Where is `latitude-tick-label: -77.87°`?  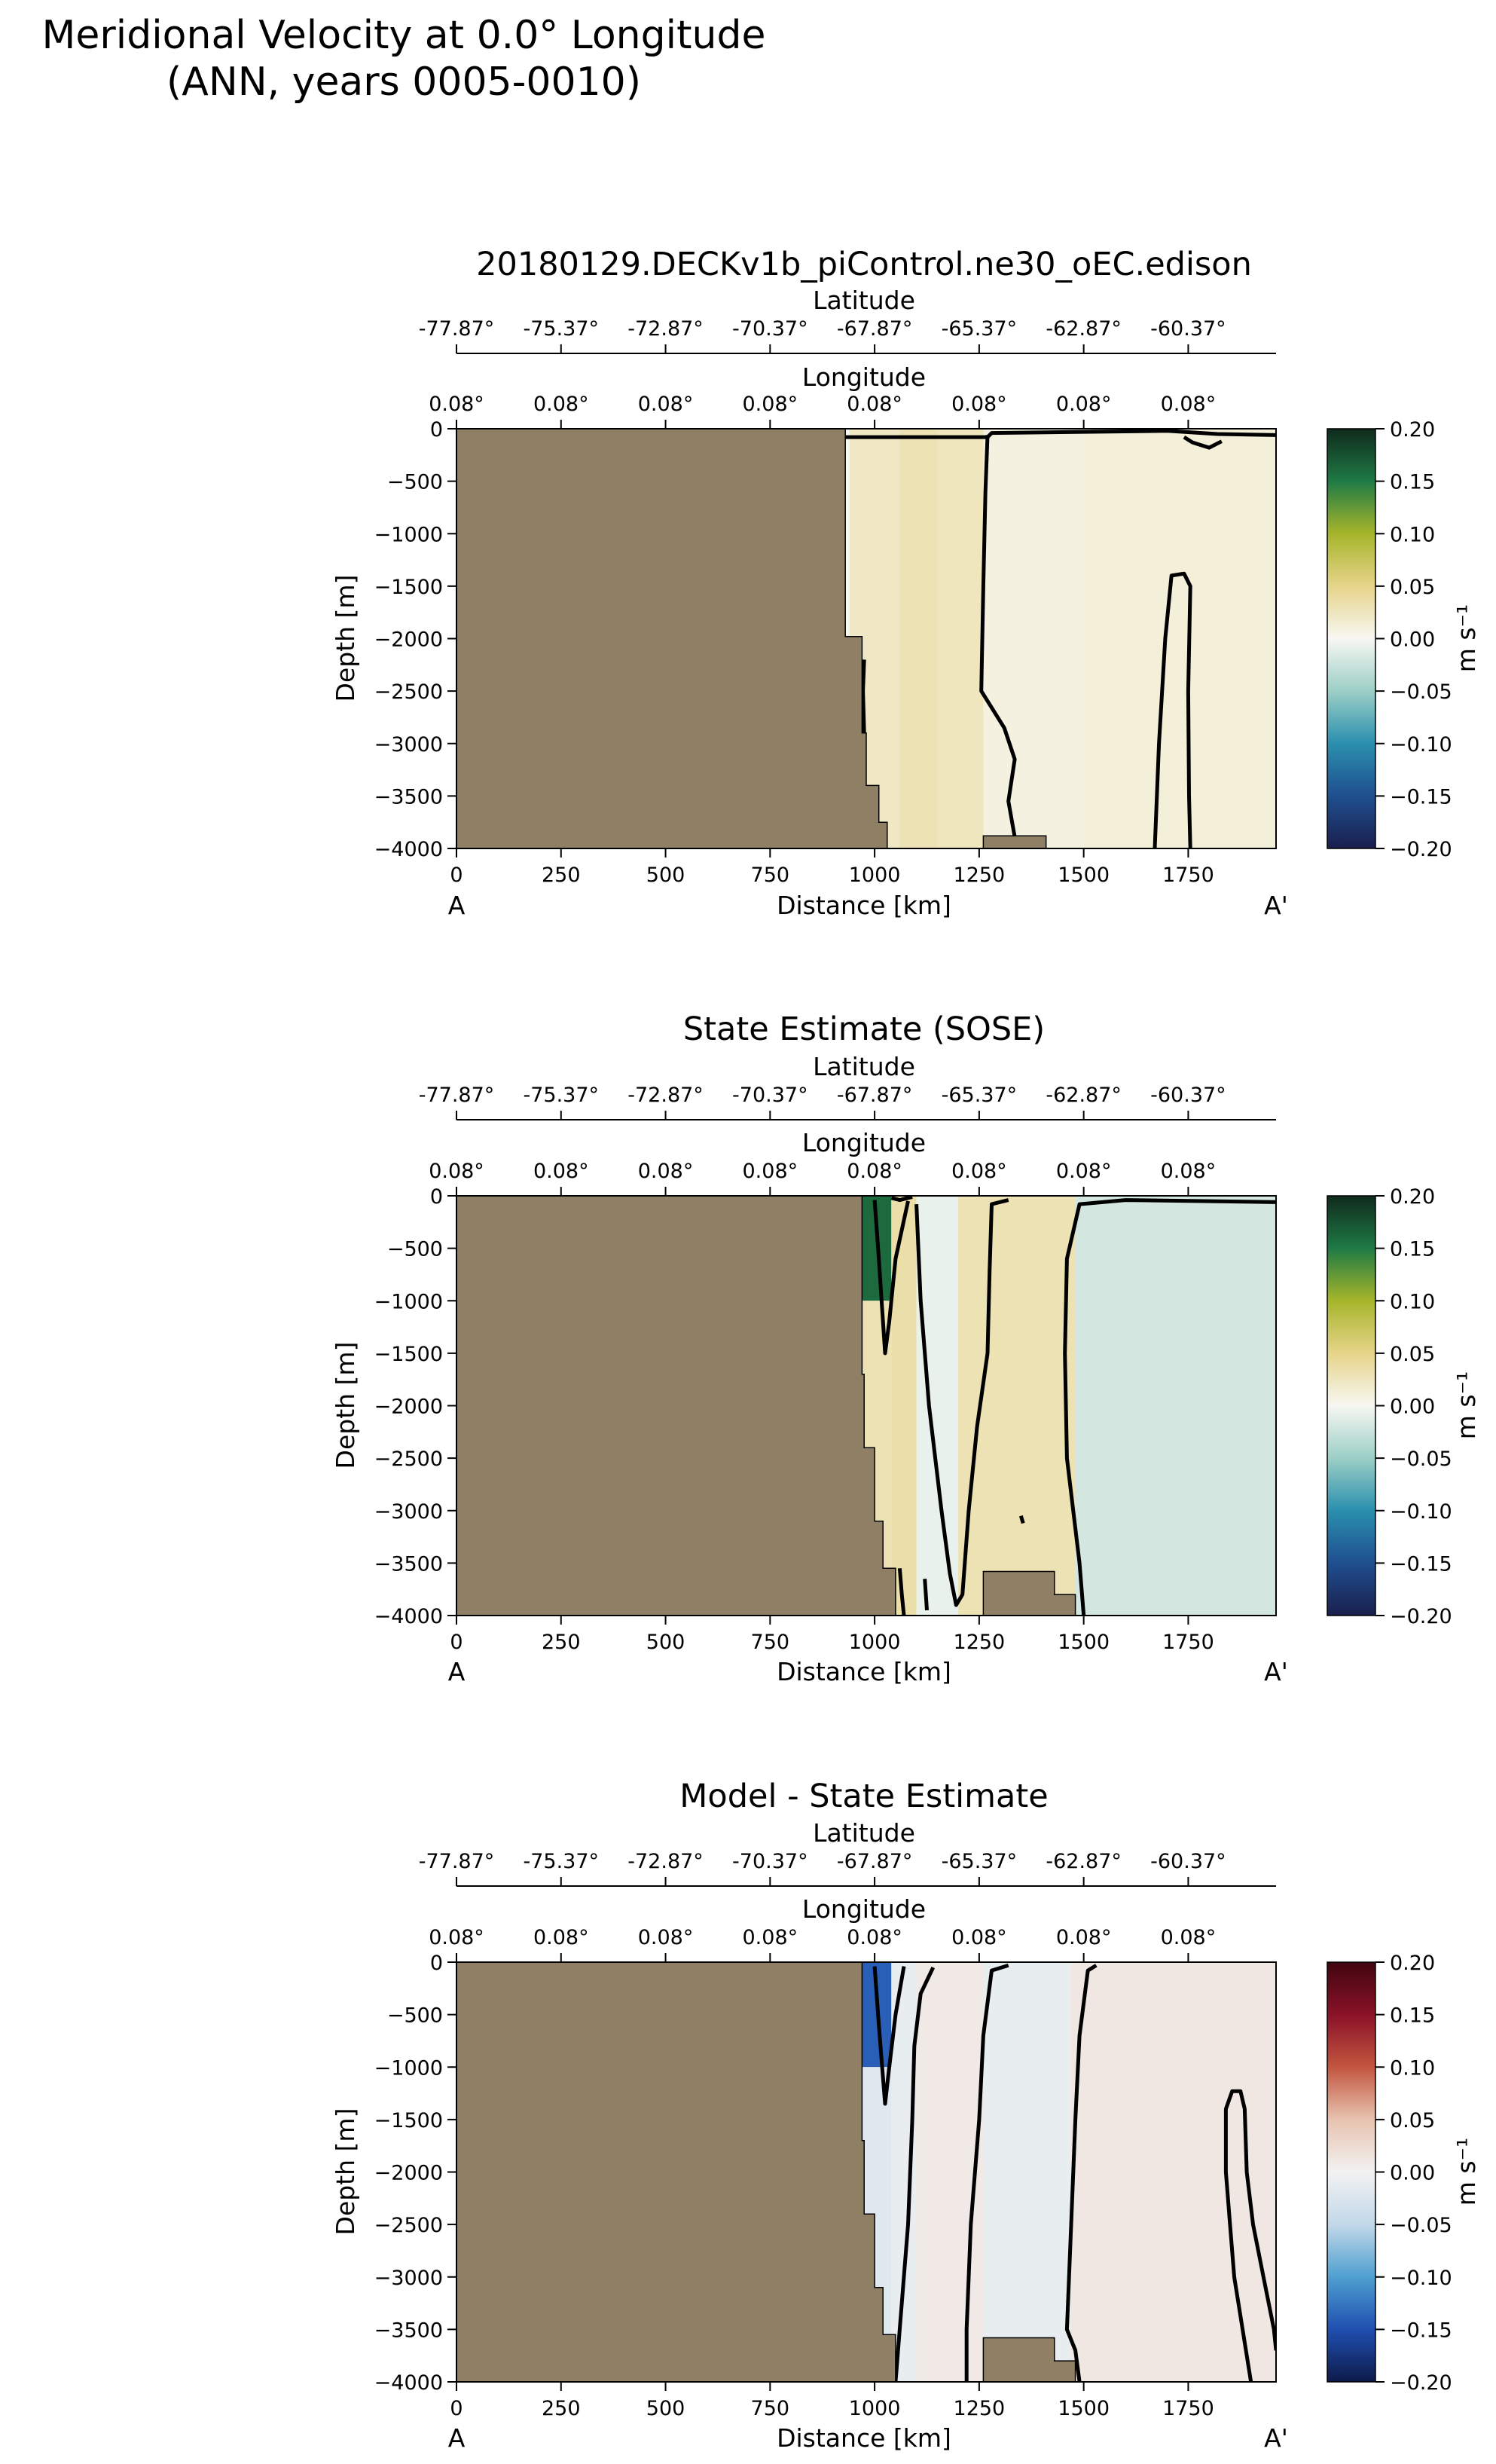 latitude-tick-label: -77.87° is located at coordinates (457, 1861).